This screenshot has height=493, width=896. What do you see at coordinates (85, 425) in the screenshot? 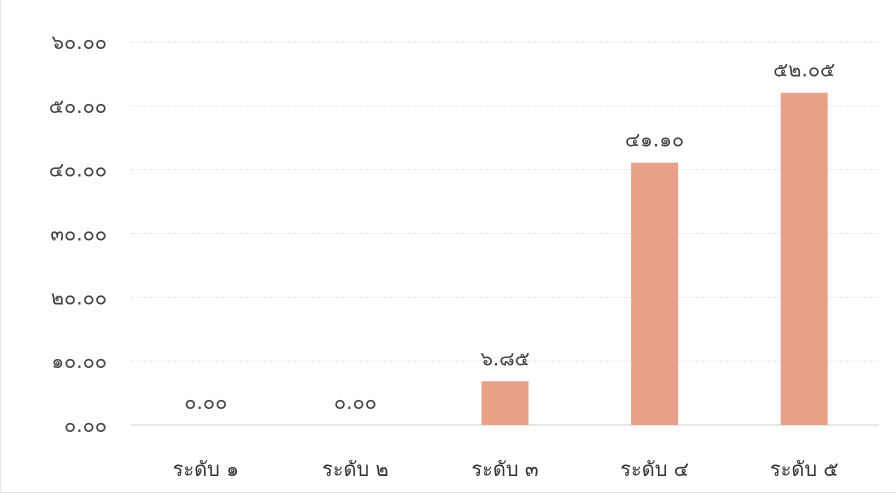
I see `y-tick-label: ๐.๐๐` at bounding box center [85, 425].